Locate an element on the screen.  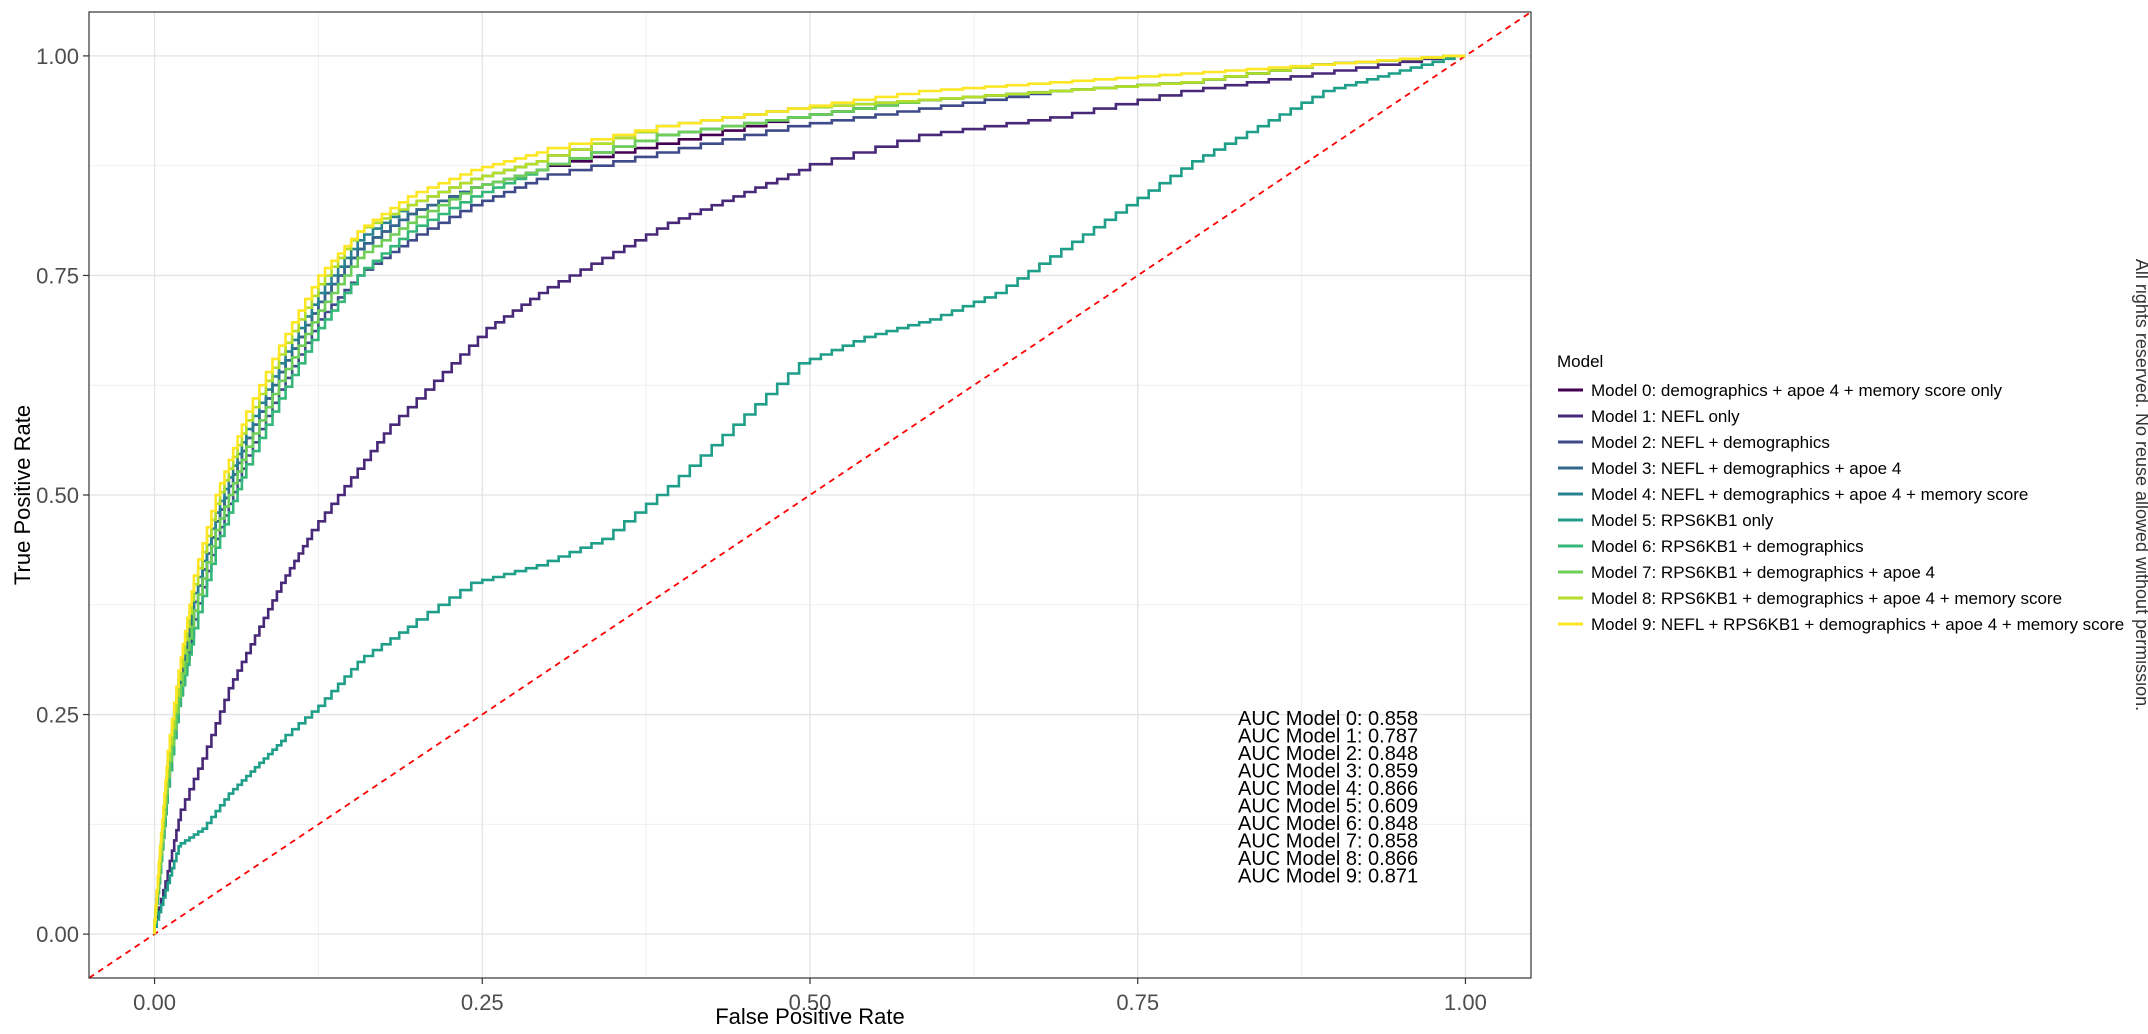
x-tick-label: 0.25 is located at coordinates (482, 1002).